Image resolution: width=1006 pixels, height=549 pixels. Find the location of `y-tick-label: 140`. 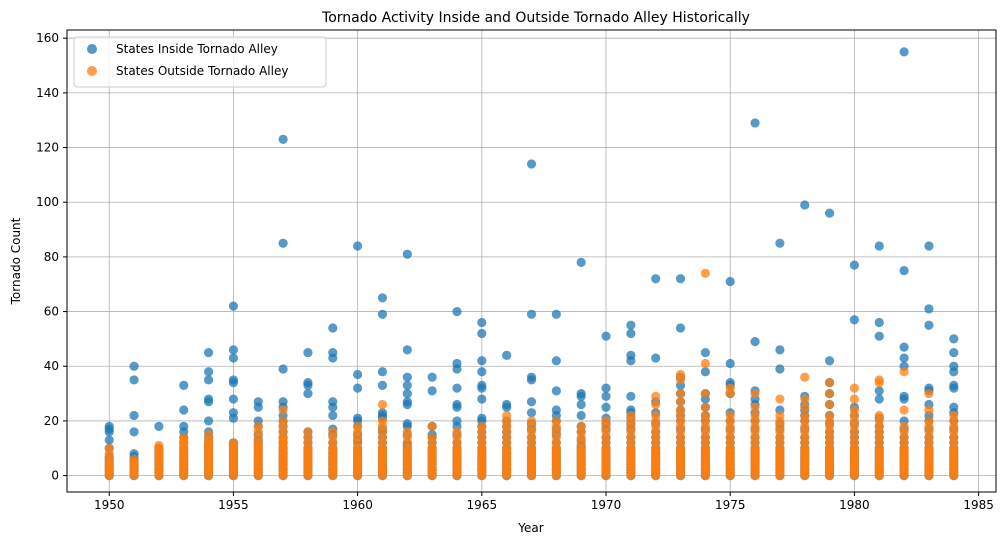

y-tick-label: 140 is located at coordinates (47, 93).